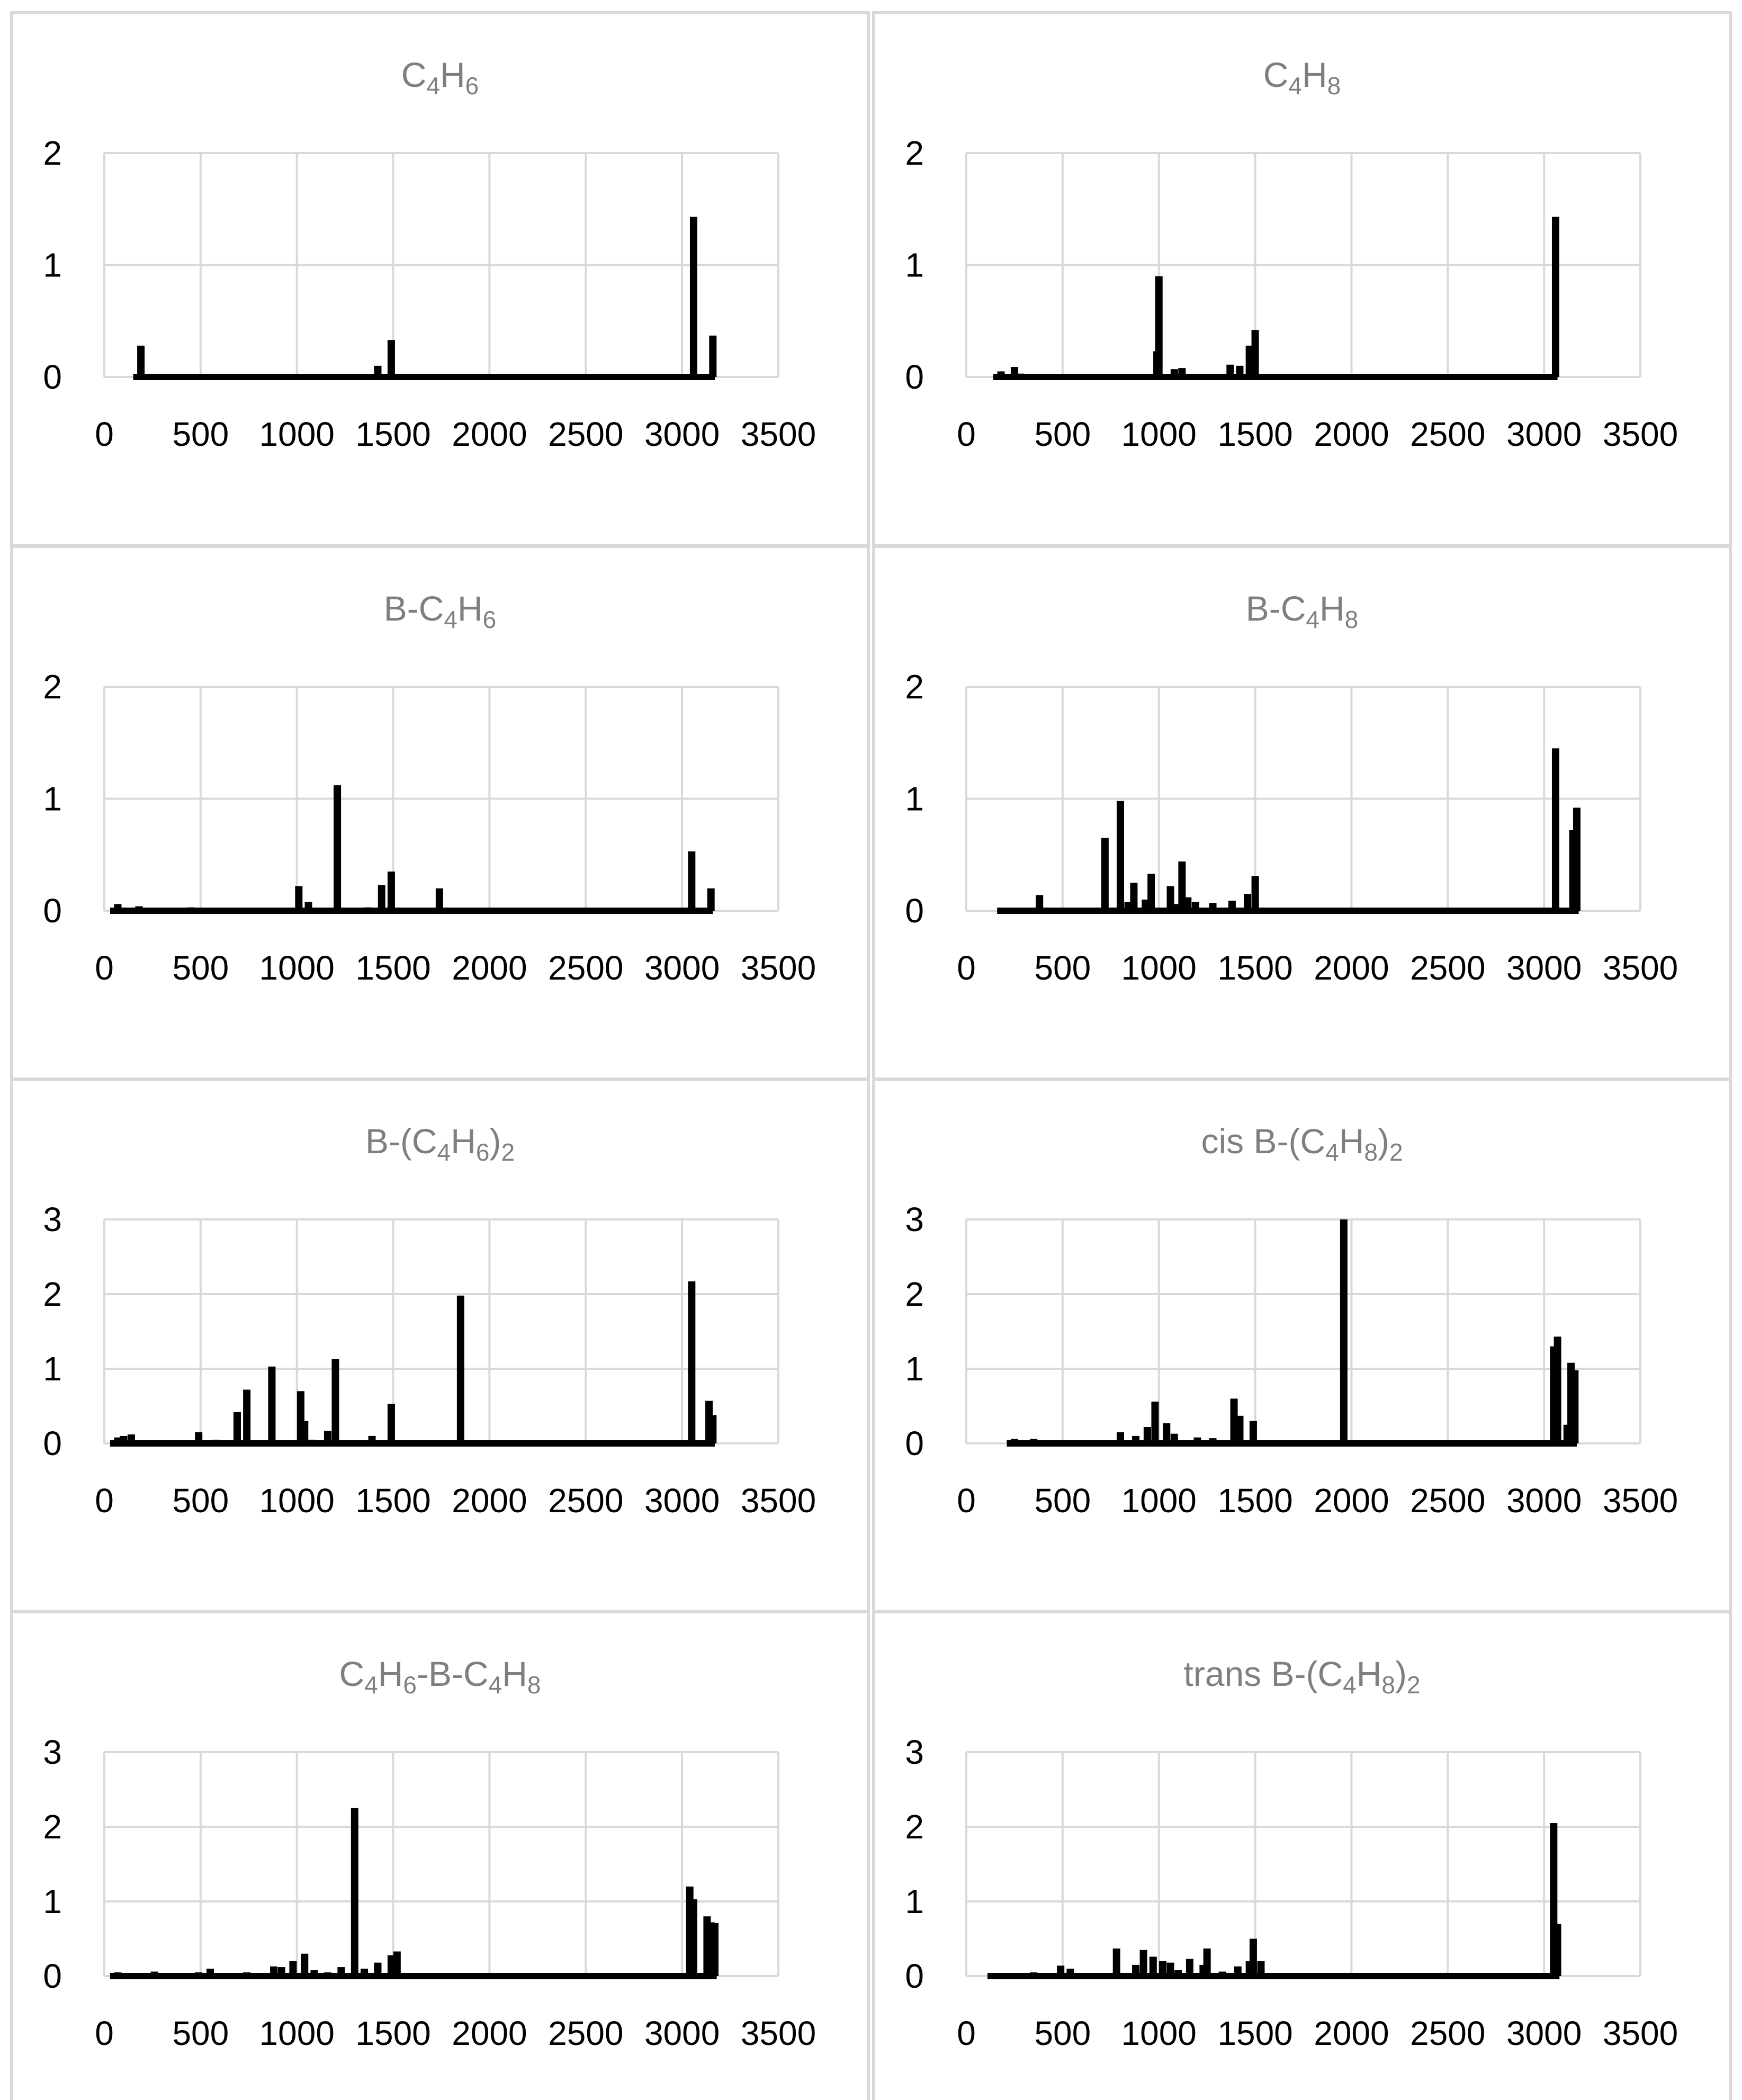  What do you see at coordinates (440, 1676) in the screenshot?
I see `chart-title: C4H6-B-C4H8` at bounding box center [440, 1676].